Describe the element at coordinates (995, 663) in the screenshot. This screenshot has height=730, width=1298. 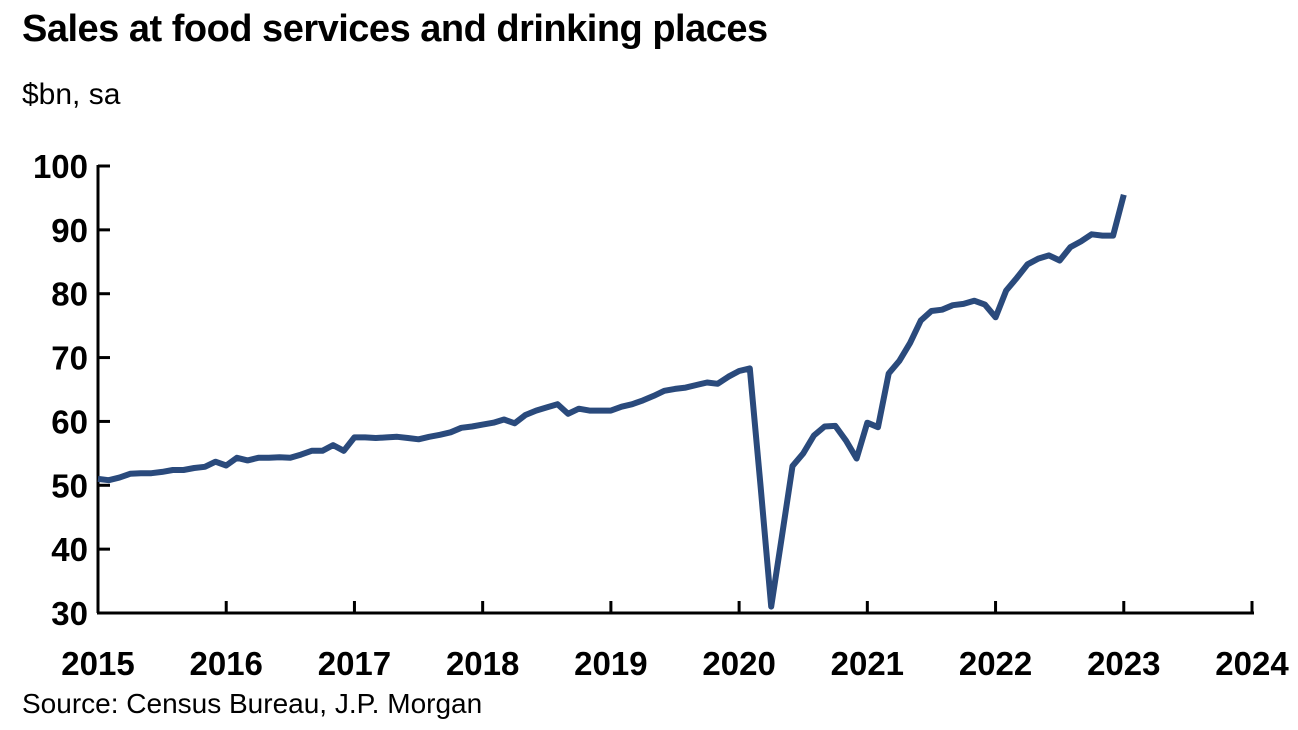
I see `x-tick-label: 2022` at that location.